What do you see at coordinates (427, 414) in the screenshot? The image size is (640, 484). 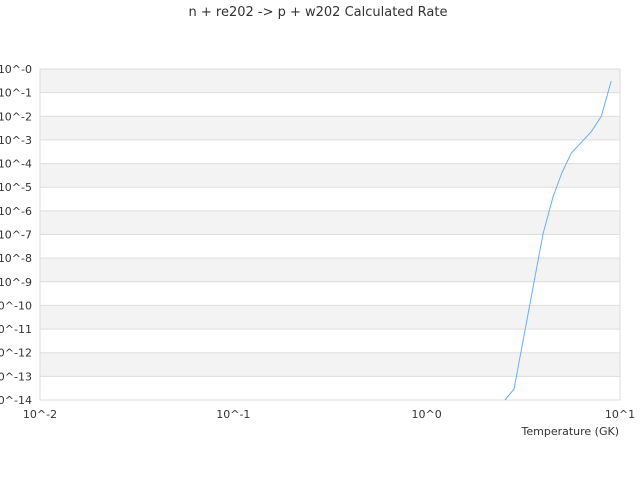 I see `x-tick-label: 10^0` at bounding box center [427, 414].